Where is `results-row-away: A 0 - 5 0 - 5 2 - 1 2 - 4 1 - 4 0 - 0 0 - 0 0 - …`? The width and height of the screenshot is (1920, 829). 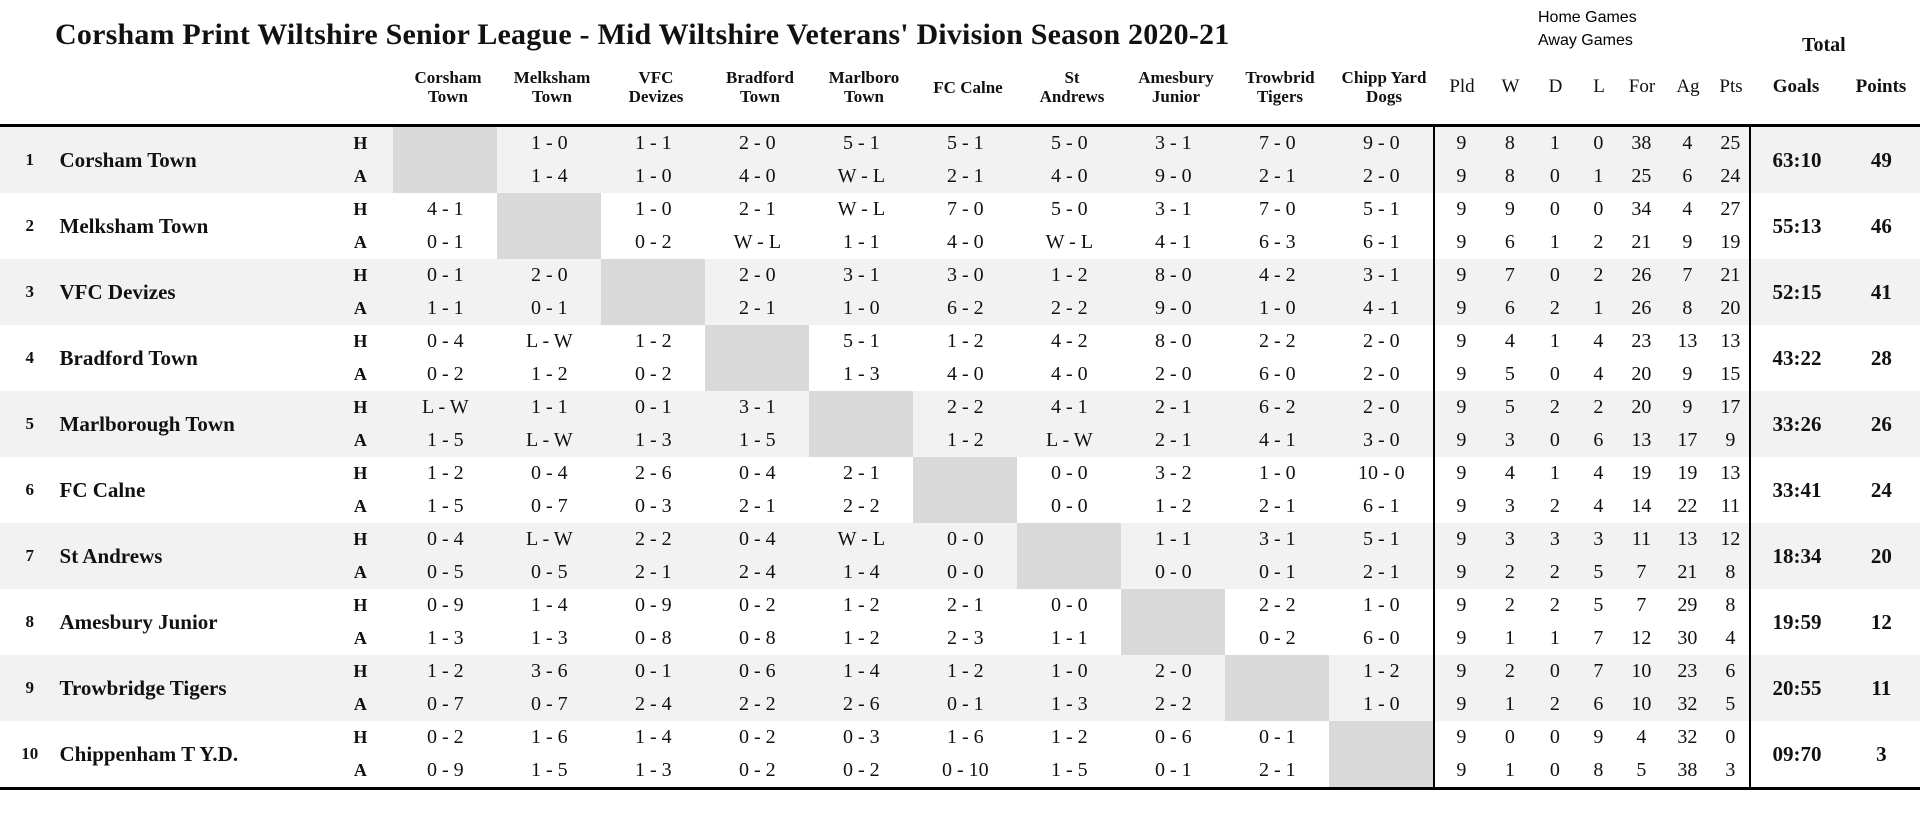
results-row-away: A 0 - 5 0 - 5 2 - 1 2 - 4 1 - 4 0 - 0 0 - 0 0 - … is located at coordinates (1038, 572).